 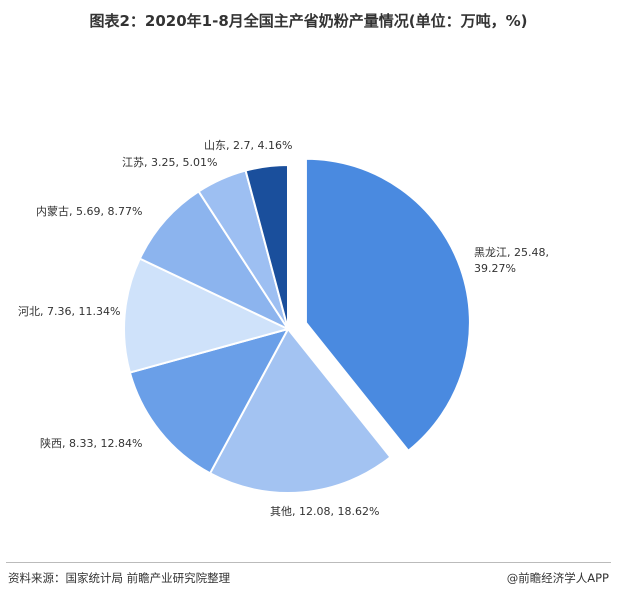 I want to click on data-label: 黑龙江, 25.48, 39.27%, so click(x=511, y=260).